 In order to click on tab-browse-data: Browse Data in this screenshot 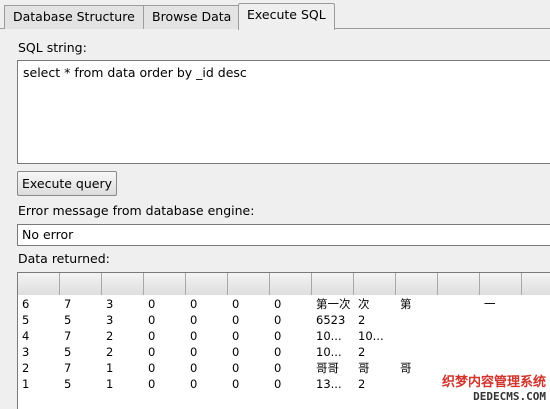, I will do `click(192, 17)`.